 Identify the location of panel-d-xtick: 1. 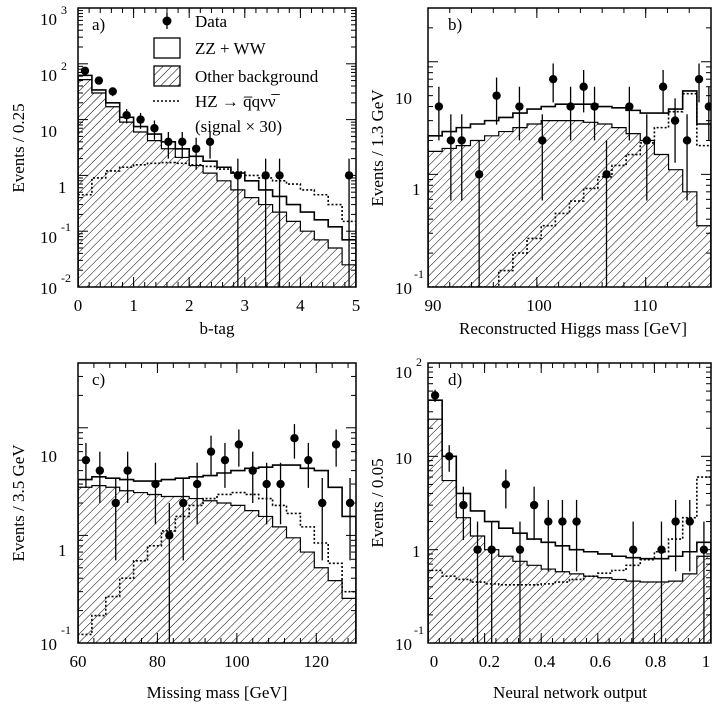
(706, 661).